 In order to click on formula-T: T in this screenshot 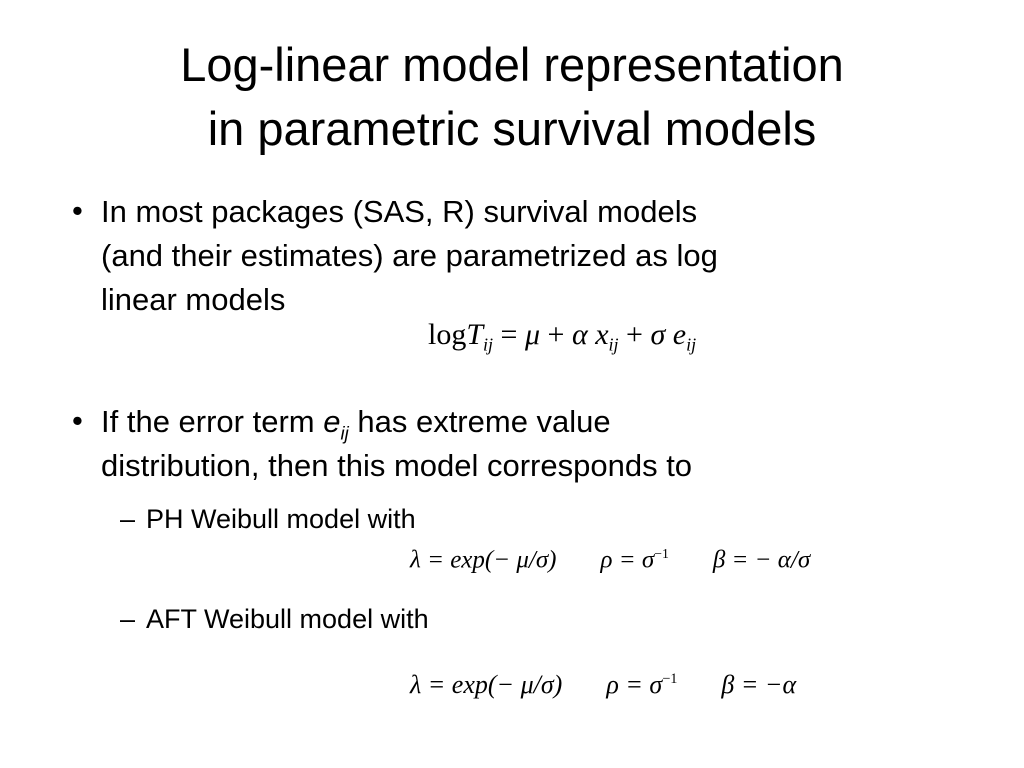, I will do `click(475, 334)`.